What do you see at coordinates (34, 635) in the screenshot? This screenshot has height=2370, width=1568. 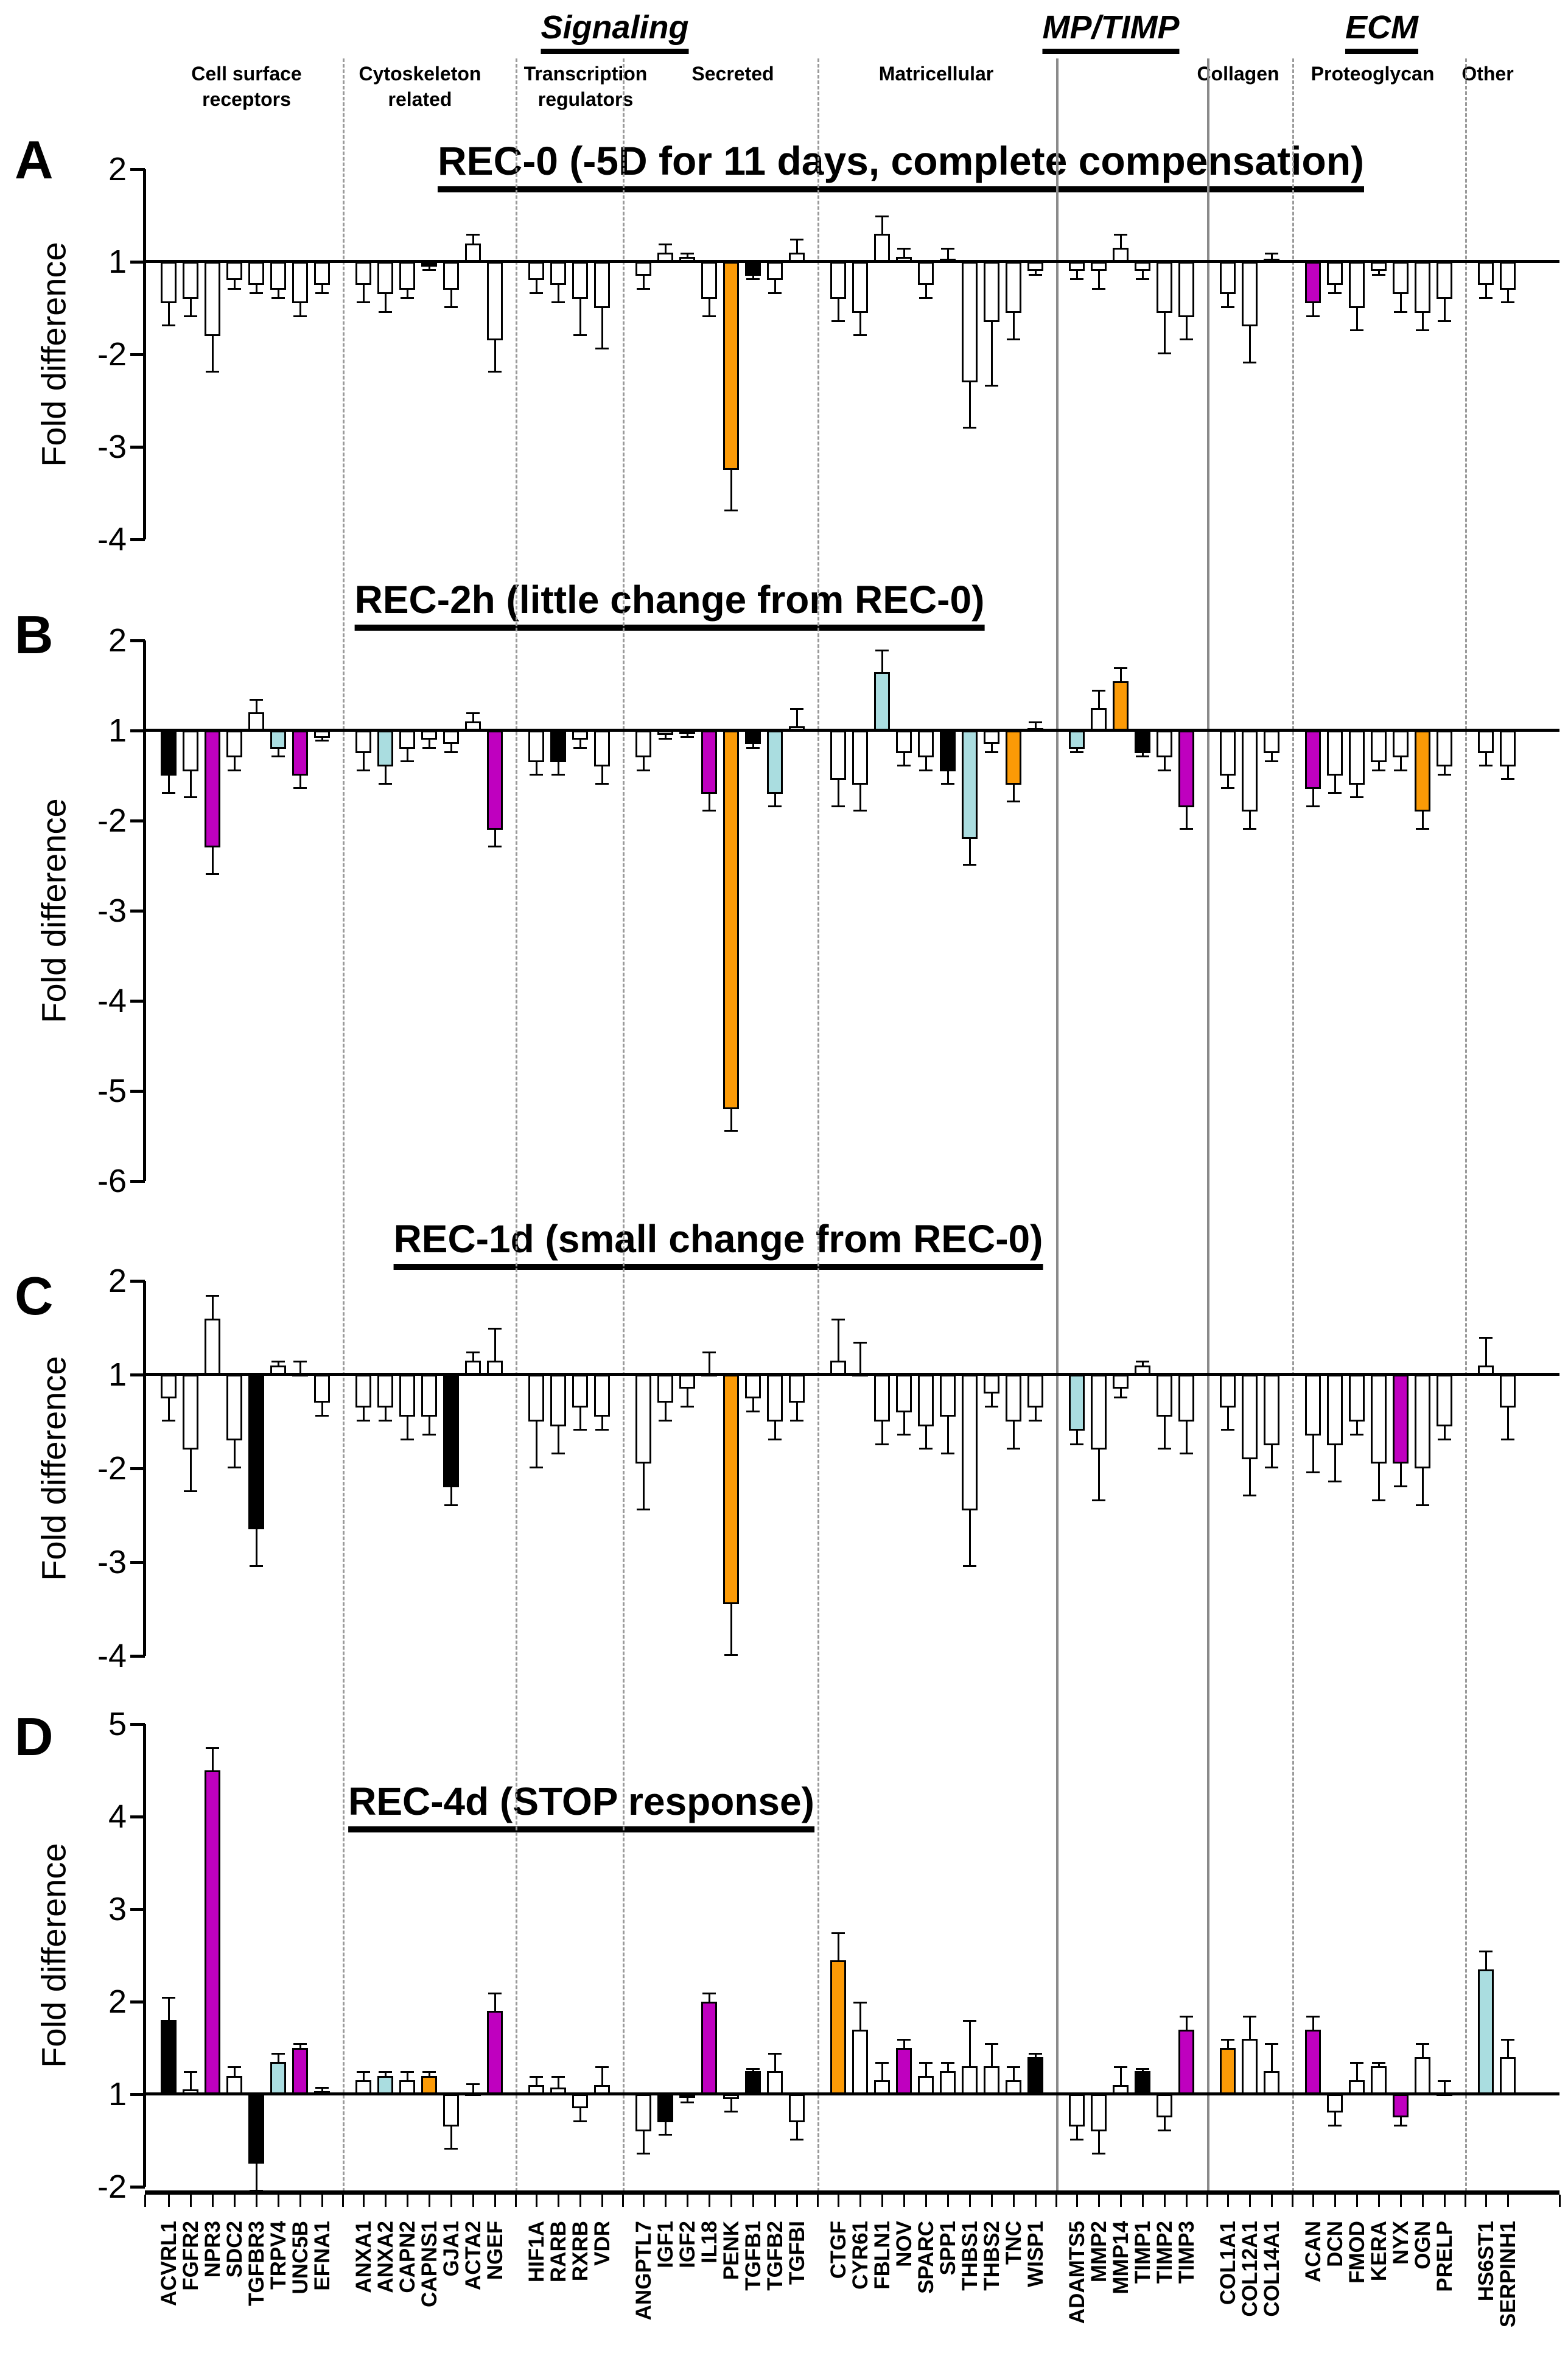 I see `panel-b-letter: B` at bounding box center [34, 635].